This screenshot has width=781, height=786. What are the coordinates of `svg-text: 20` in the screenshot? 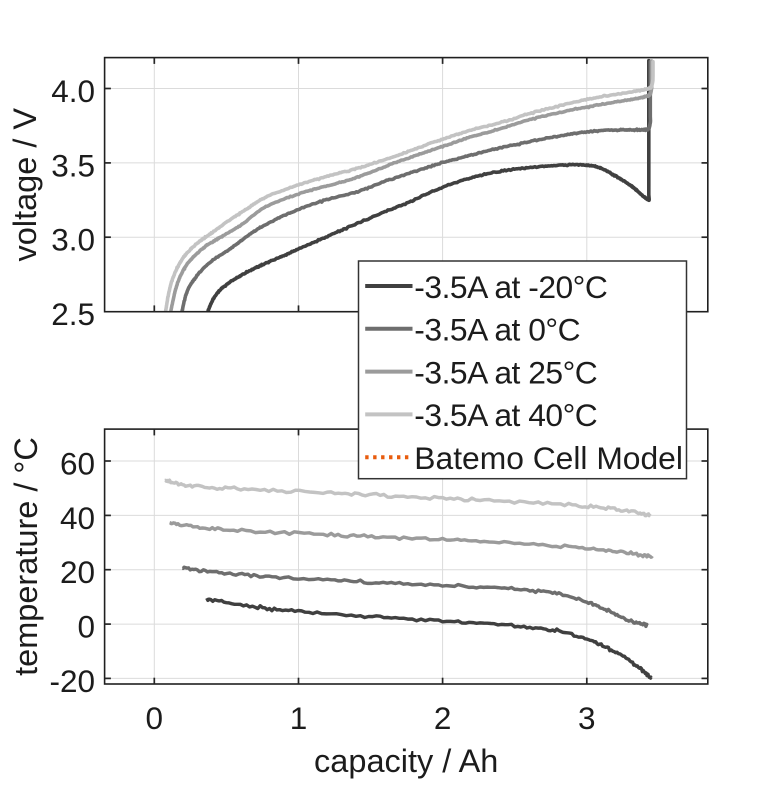 It's located at (77, 572).